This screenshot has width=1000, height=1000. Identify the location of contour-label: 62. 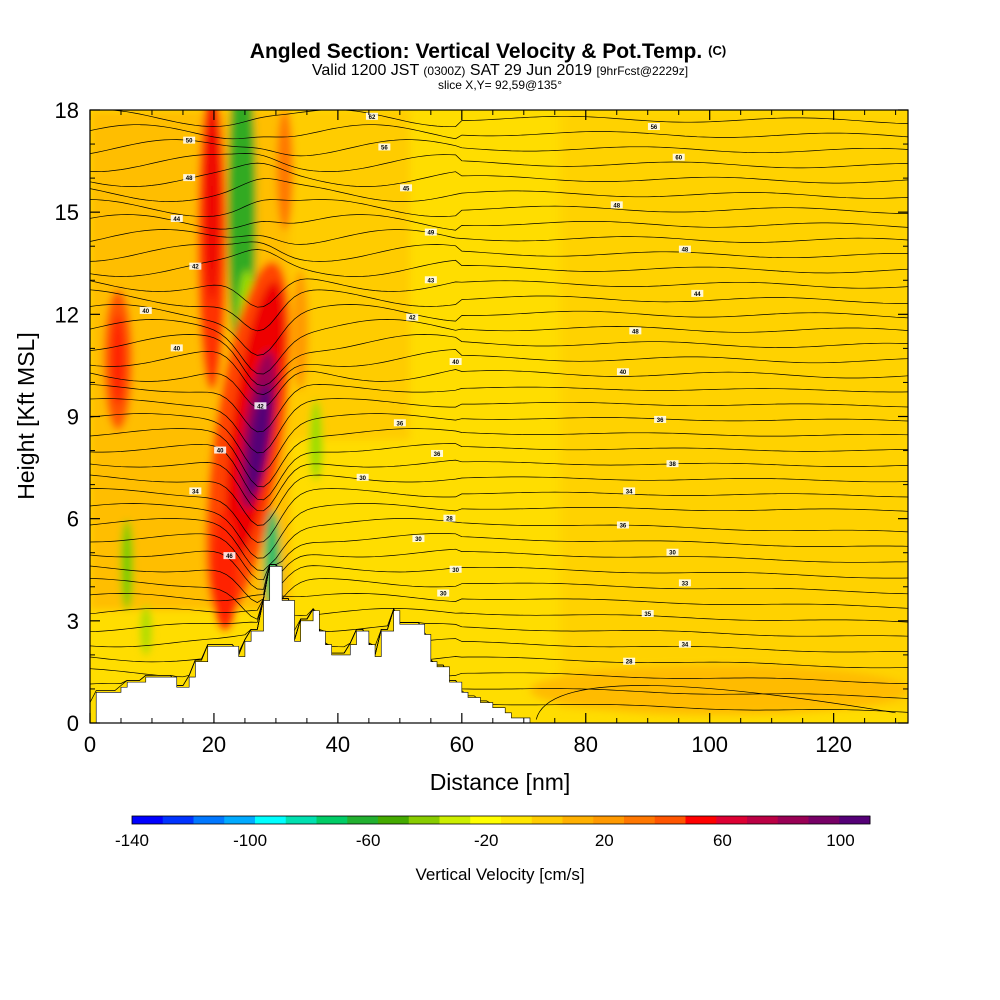
(371, 116).